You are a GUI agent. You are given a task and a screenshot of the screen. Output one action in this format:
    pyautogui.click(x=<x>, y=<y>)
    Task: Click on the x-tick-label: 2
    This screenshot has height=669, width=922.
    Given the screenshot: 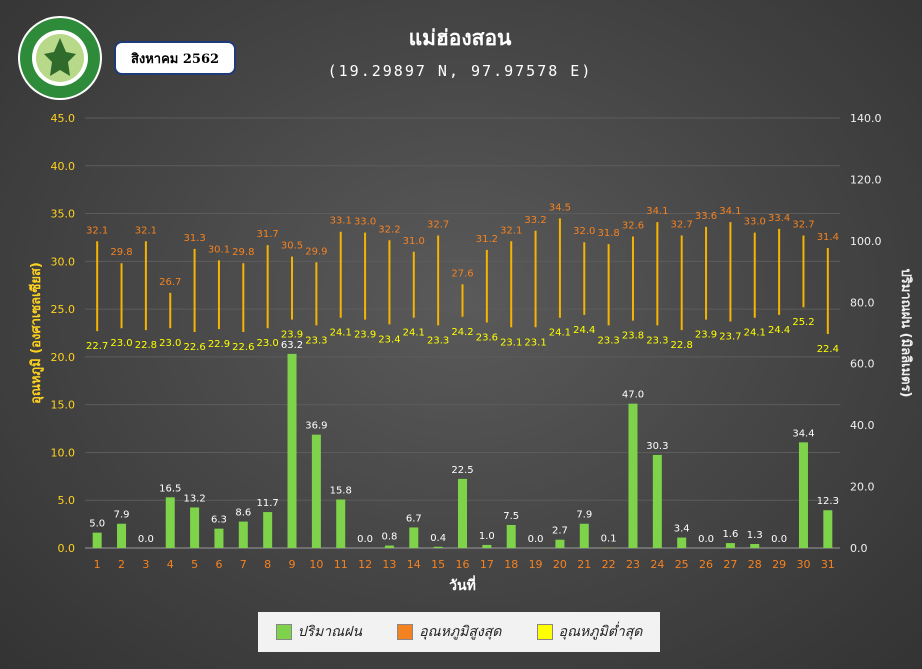 What is the action you would take?
    pyautogui.click(x=121, y=564)
    